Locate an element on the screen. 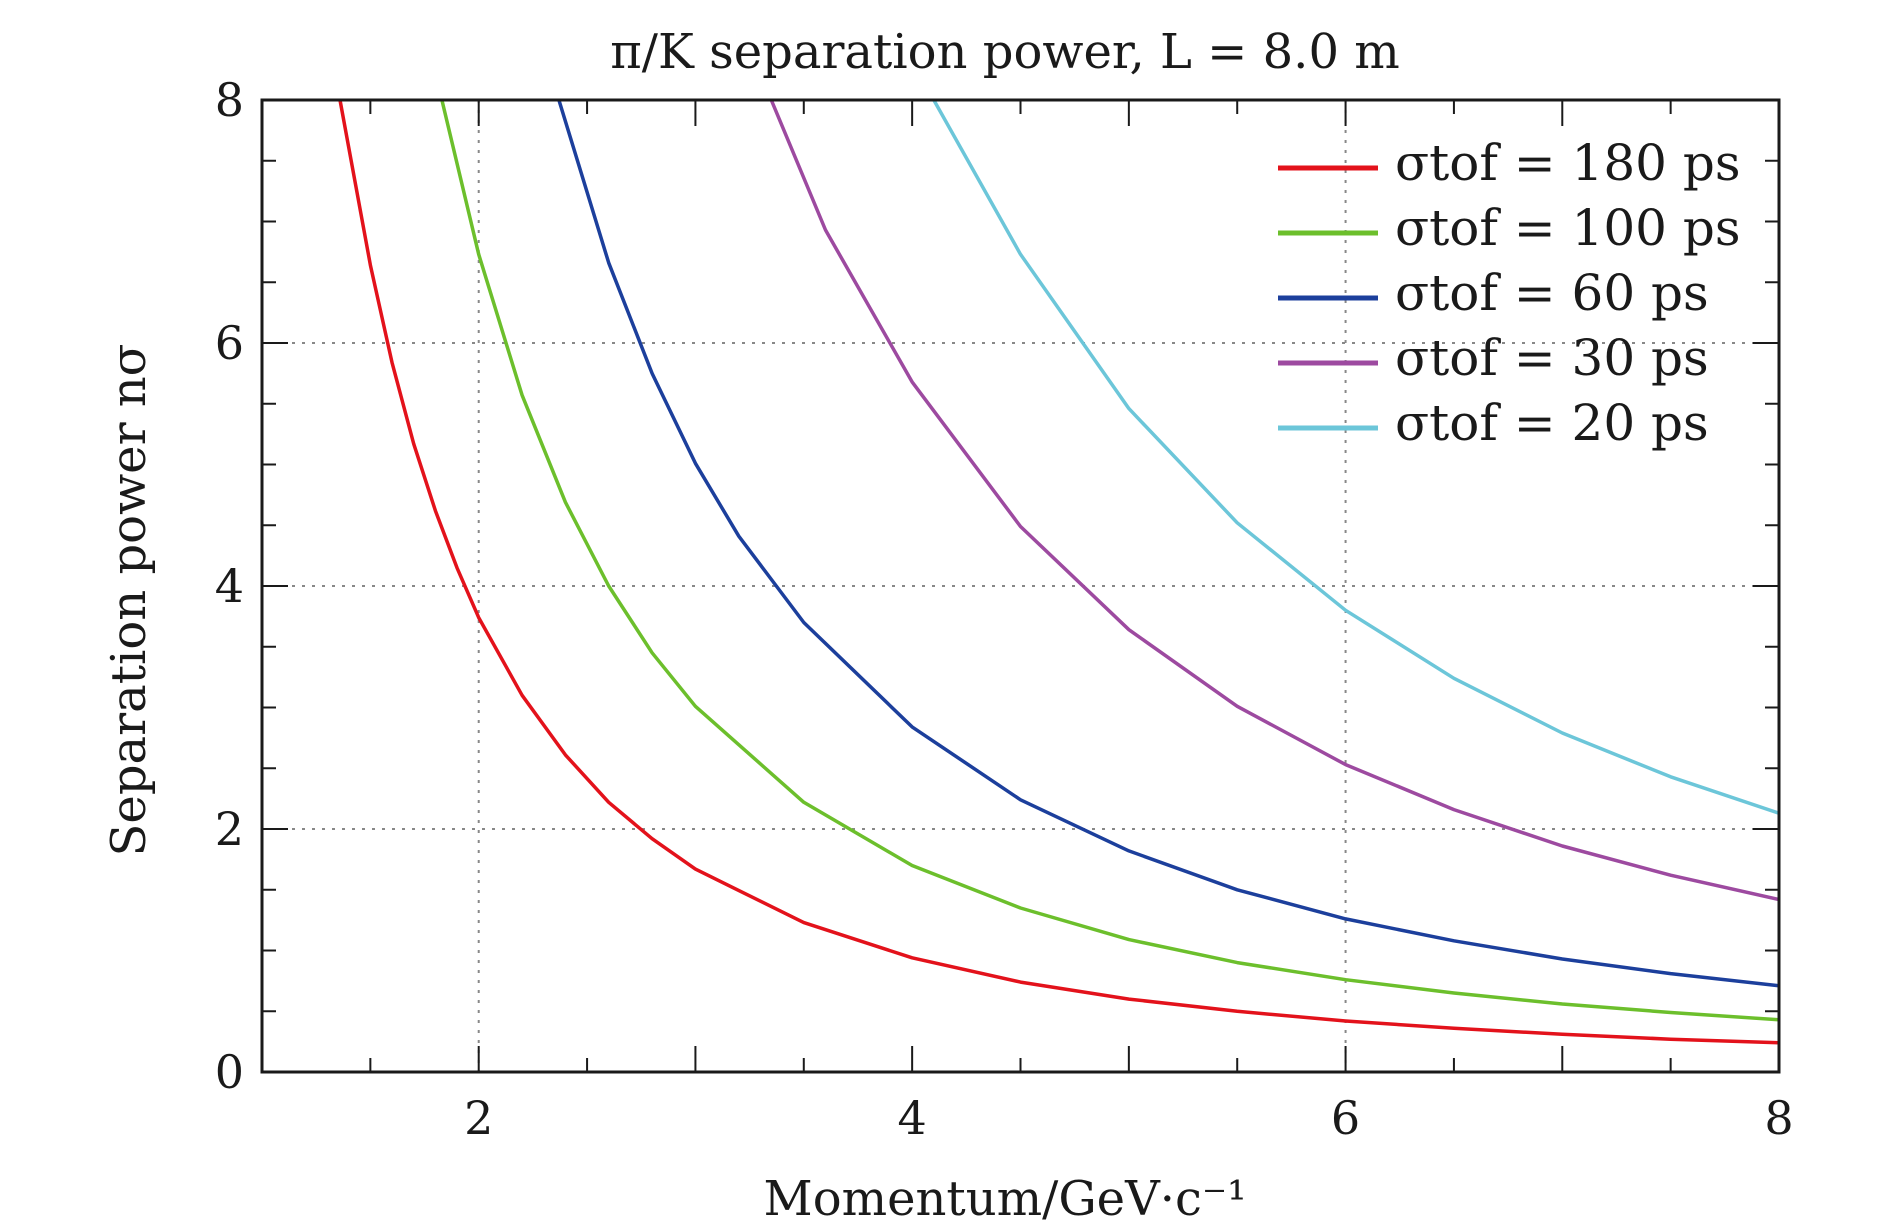 This screenshot has height=1229, width=1890. legend-label-180ps: σtof = 180 ps is located at coordinates (1568, 163).